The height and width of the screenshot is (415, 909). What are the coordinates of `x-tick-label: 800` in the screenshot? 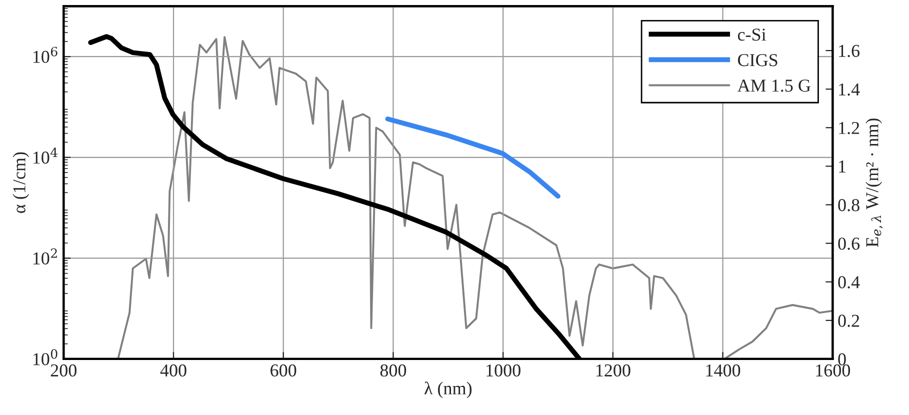 It's located at (393, 370).